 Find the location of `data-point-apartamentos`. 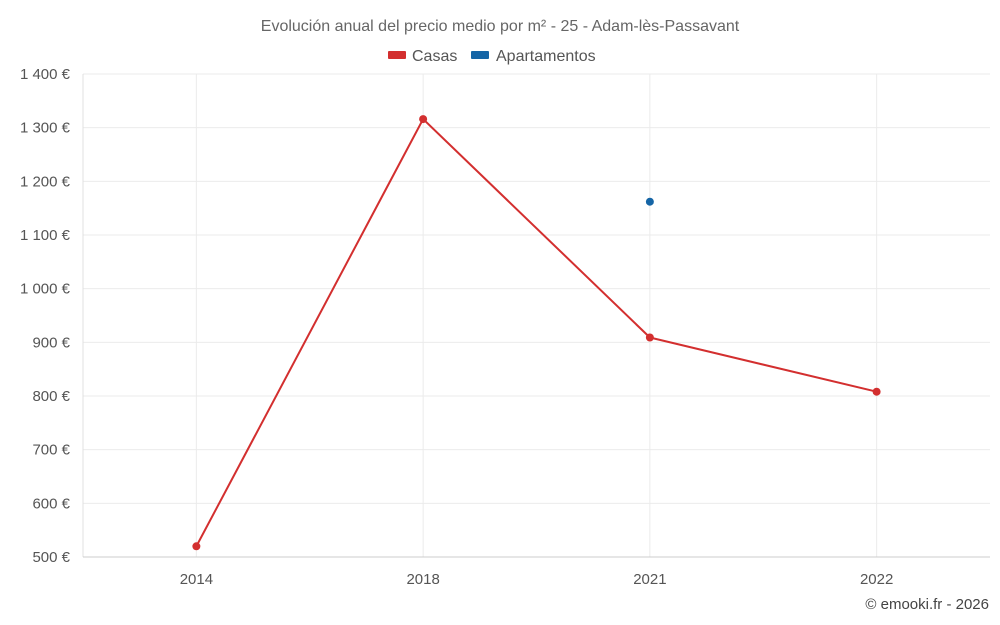

data-point-apartamentos is located at coordinates (649, 201).